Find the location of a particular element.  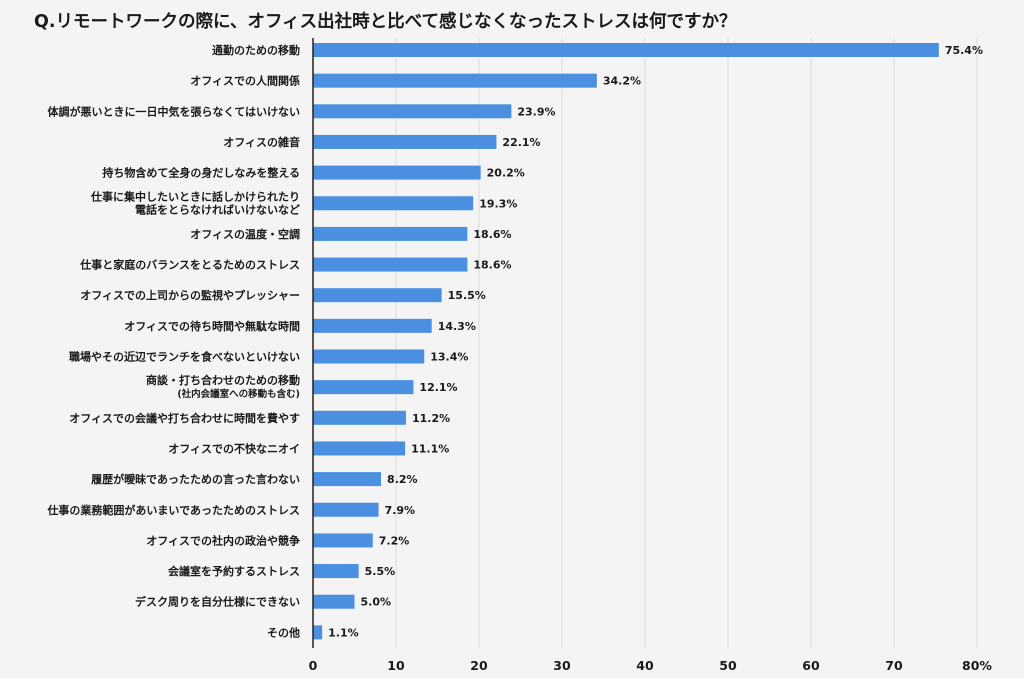

x-tick-label-1: 10 is located at coordinates (396, 665).